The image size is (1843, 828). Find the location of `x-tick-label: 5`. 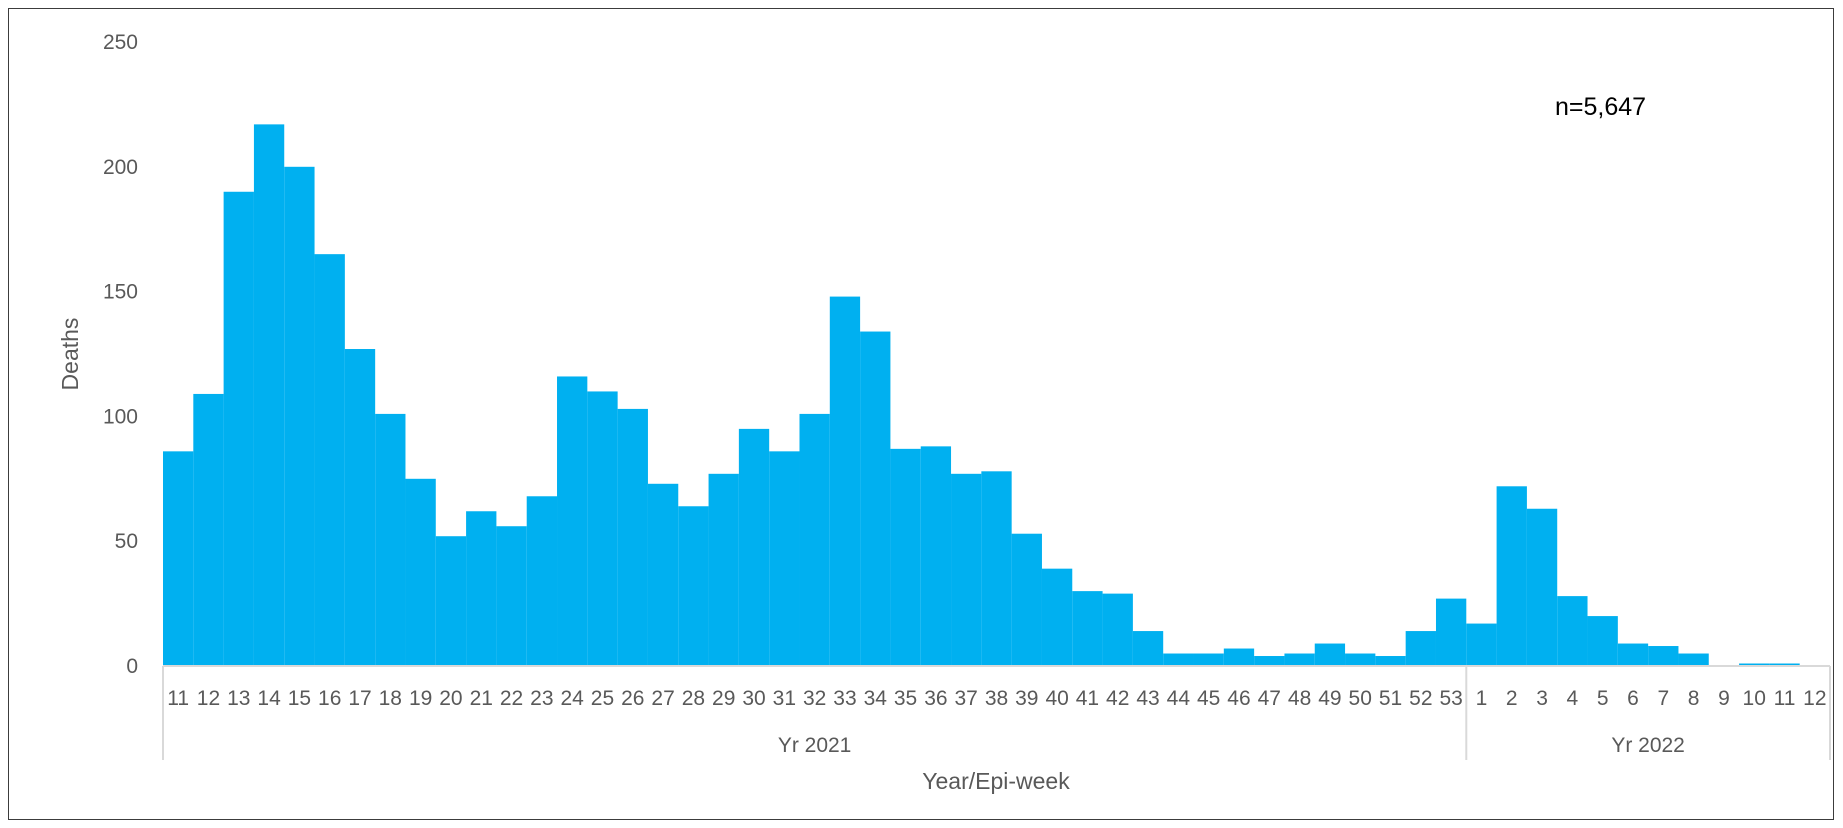

x-tick-label: 5 is located at coordinates (1603, 698).